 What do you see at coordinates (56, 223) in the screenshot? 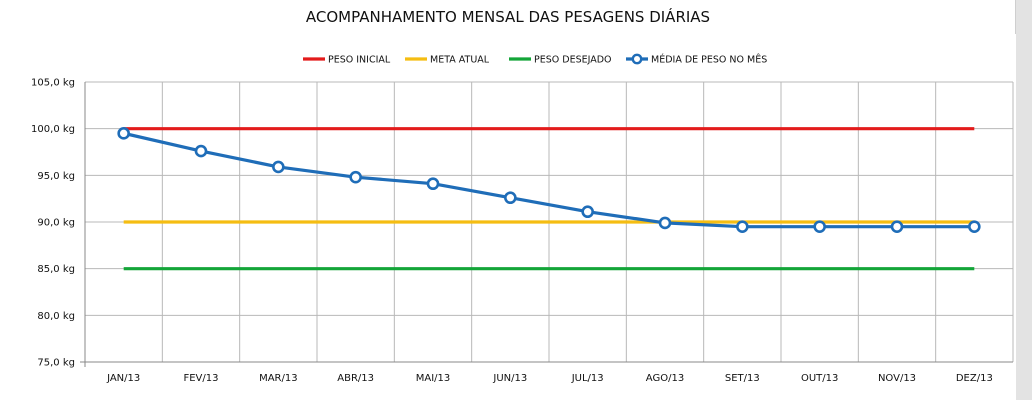
I see `y-tick-label: 90,0 kg` at bounding box center [56, 223].